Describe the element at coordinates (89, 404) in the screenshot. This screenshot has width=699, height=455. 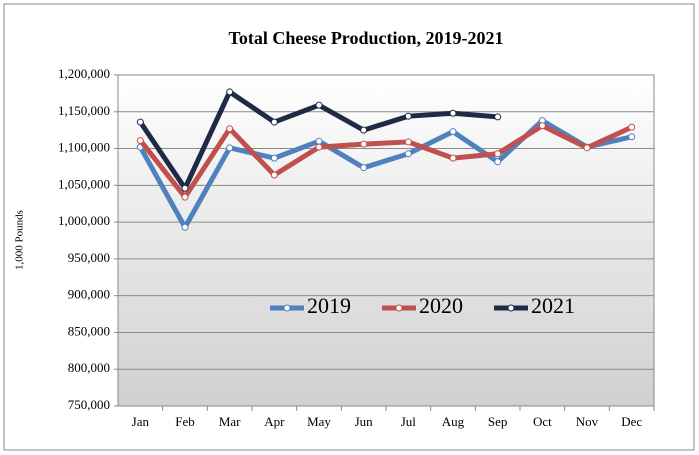
I see `y-tick-label: 750,000` at that location.